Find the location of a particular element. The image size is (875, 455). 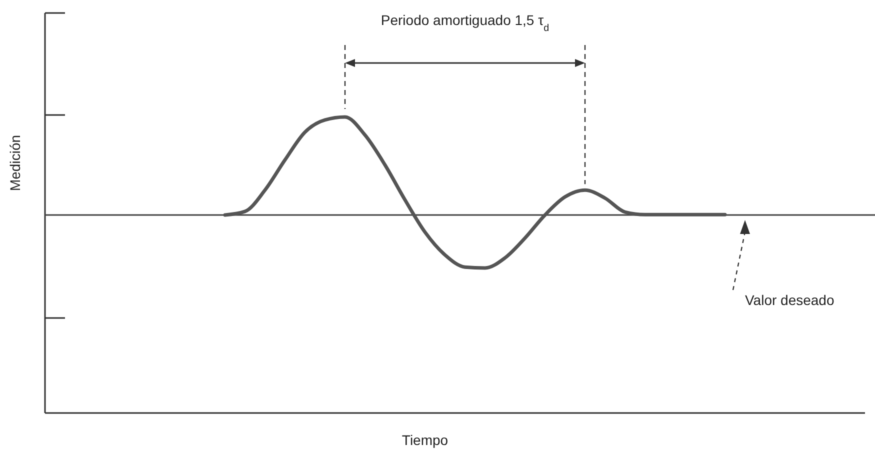

ref-line-label: Valor deseado is located at coordinates (789, 300).